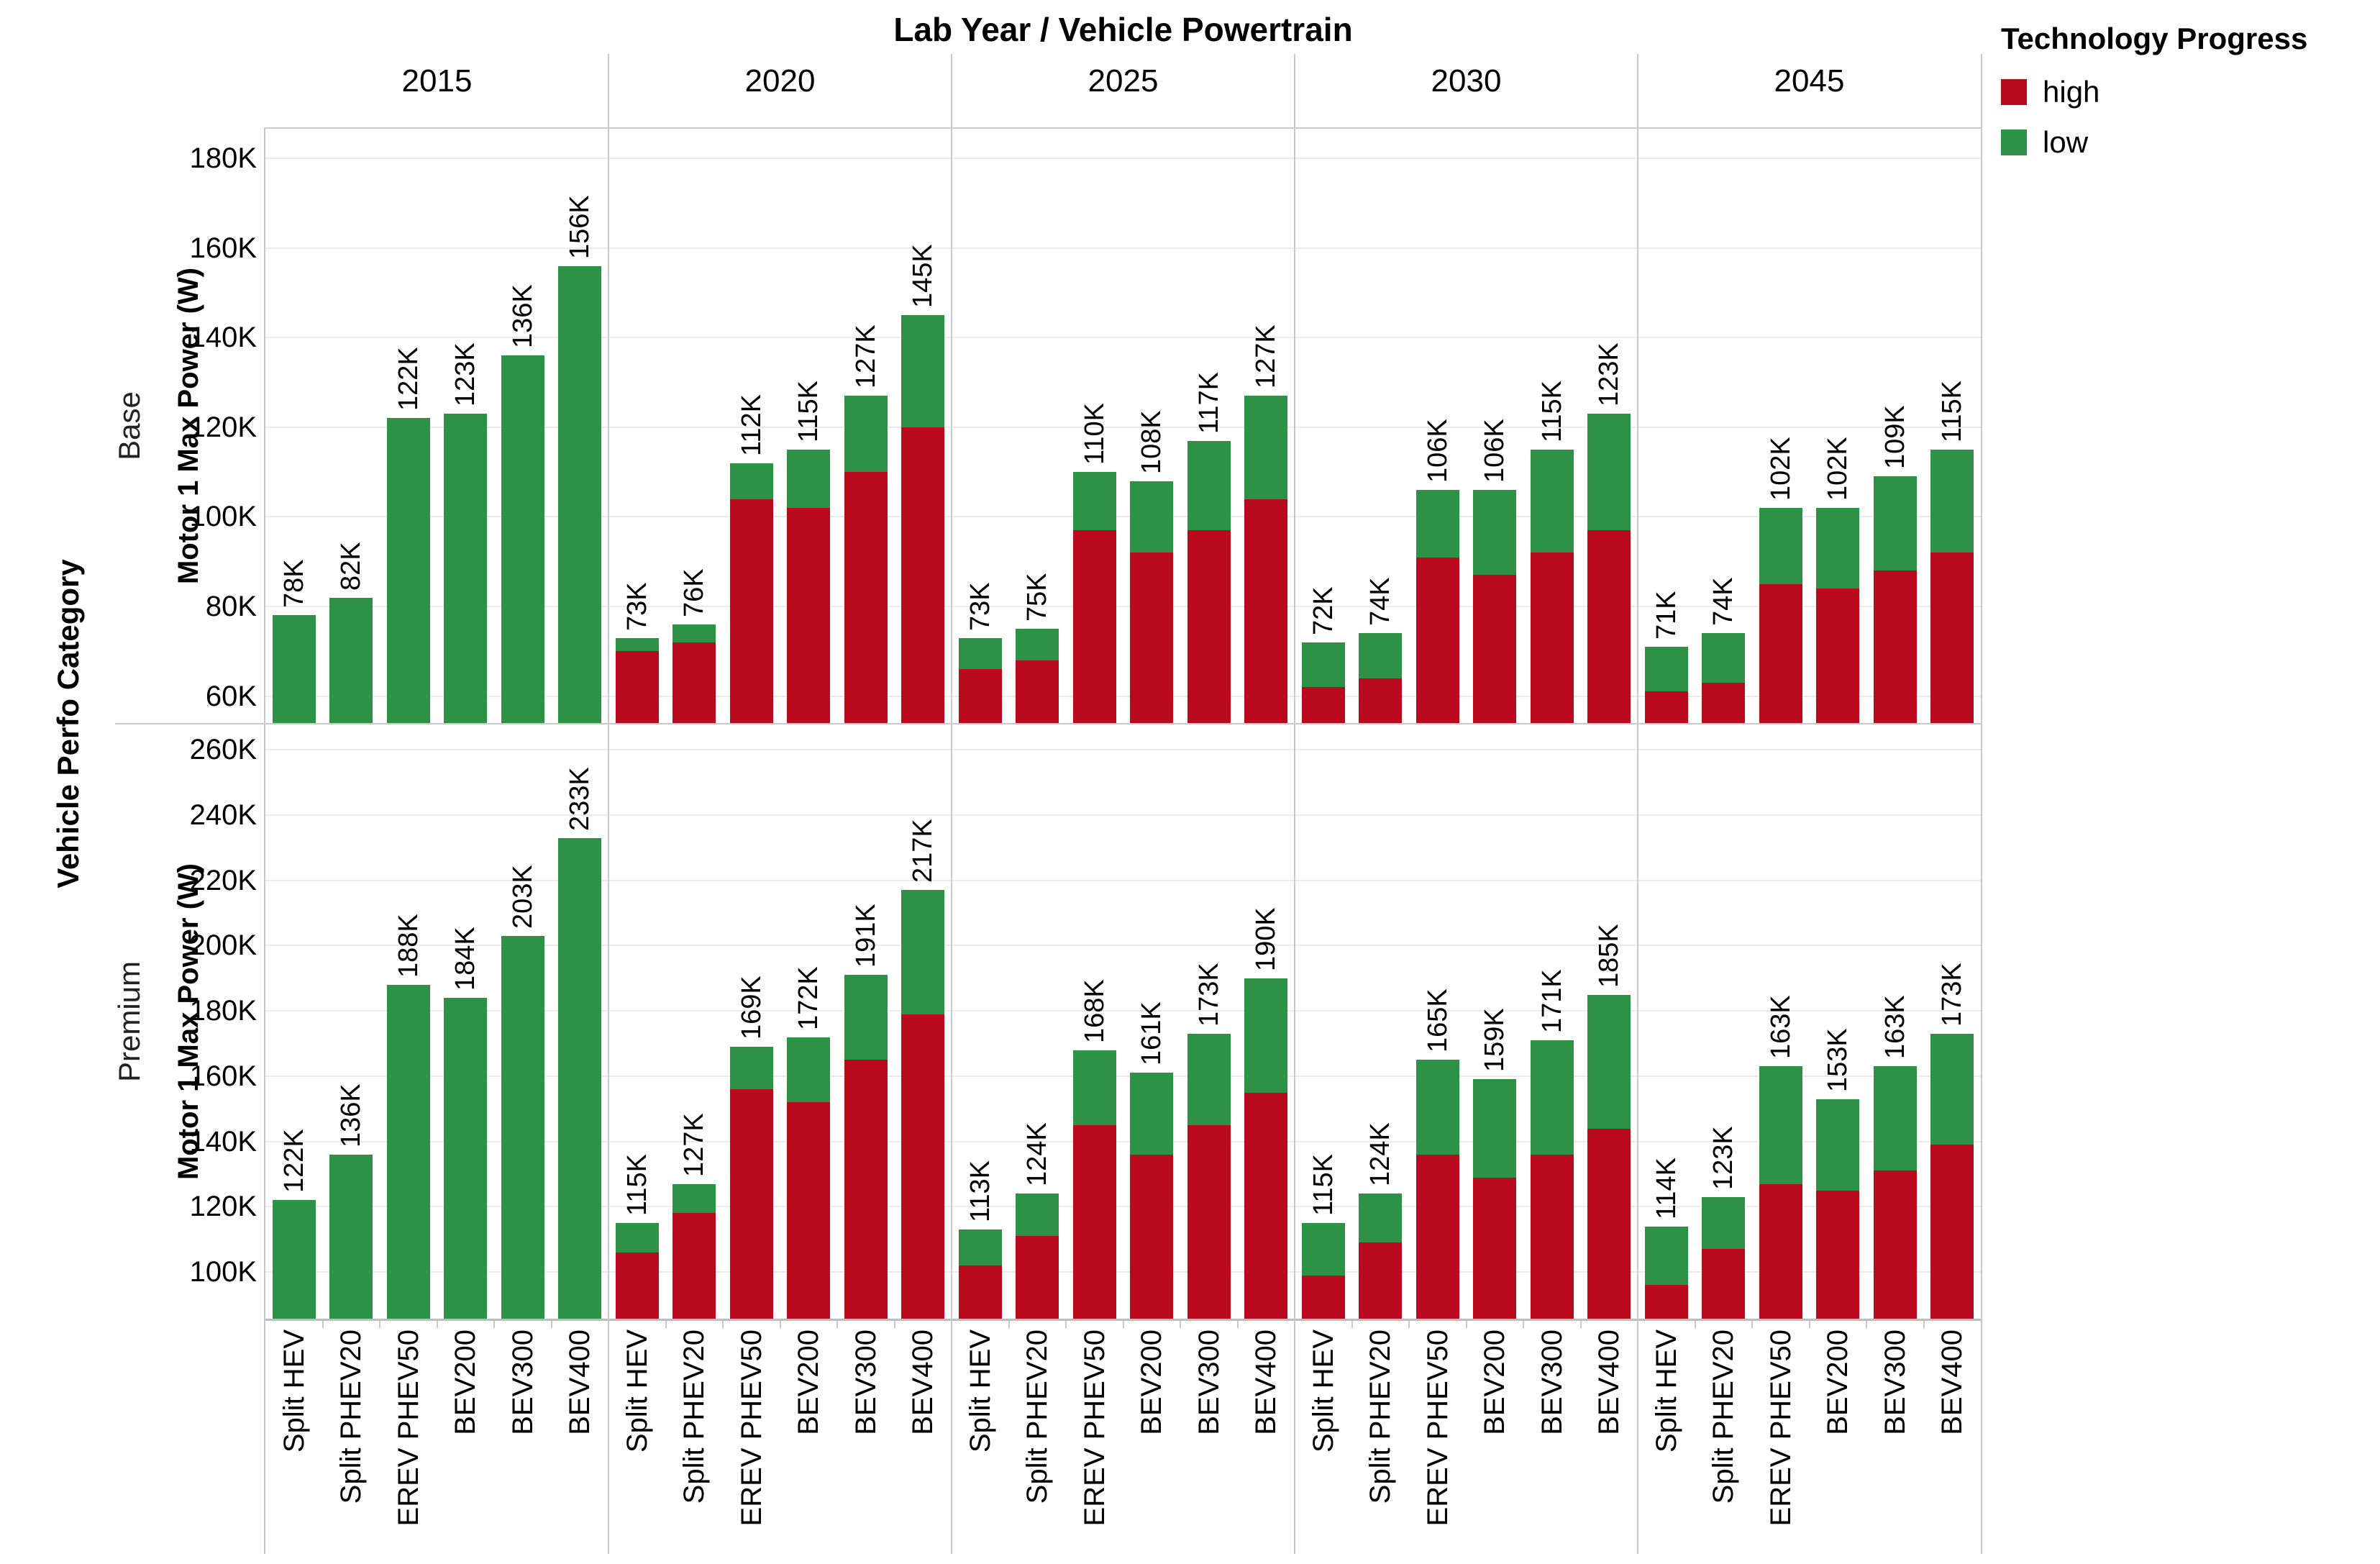 Image resolution: width=2380 pixels, height=1564 pixels. What do you see at coordinates (1323, 705) in the screenshot?
I see `bar-high-Split HEV-2030-Base` at bounding box center [1323, 705].